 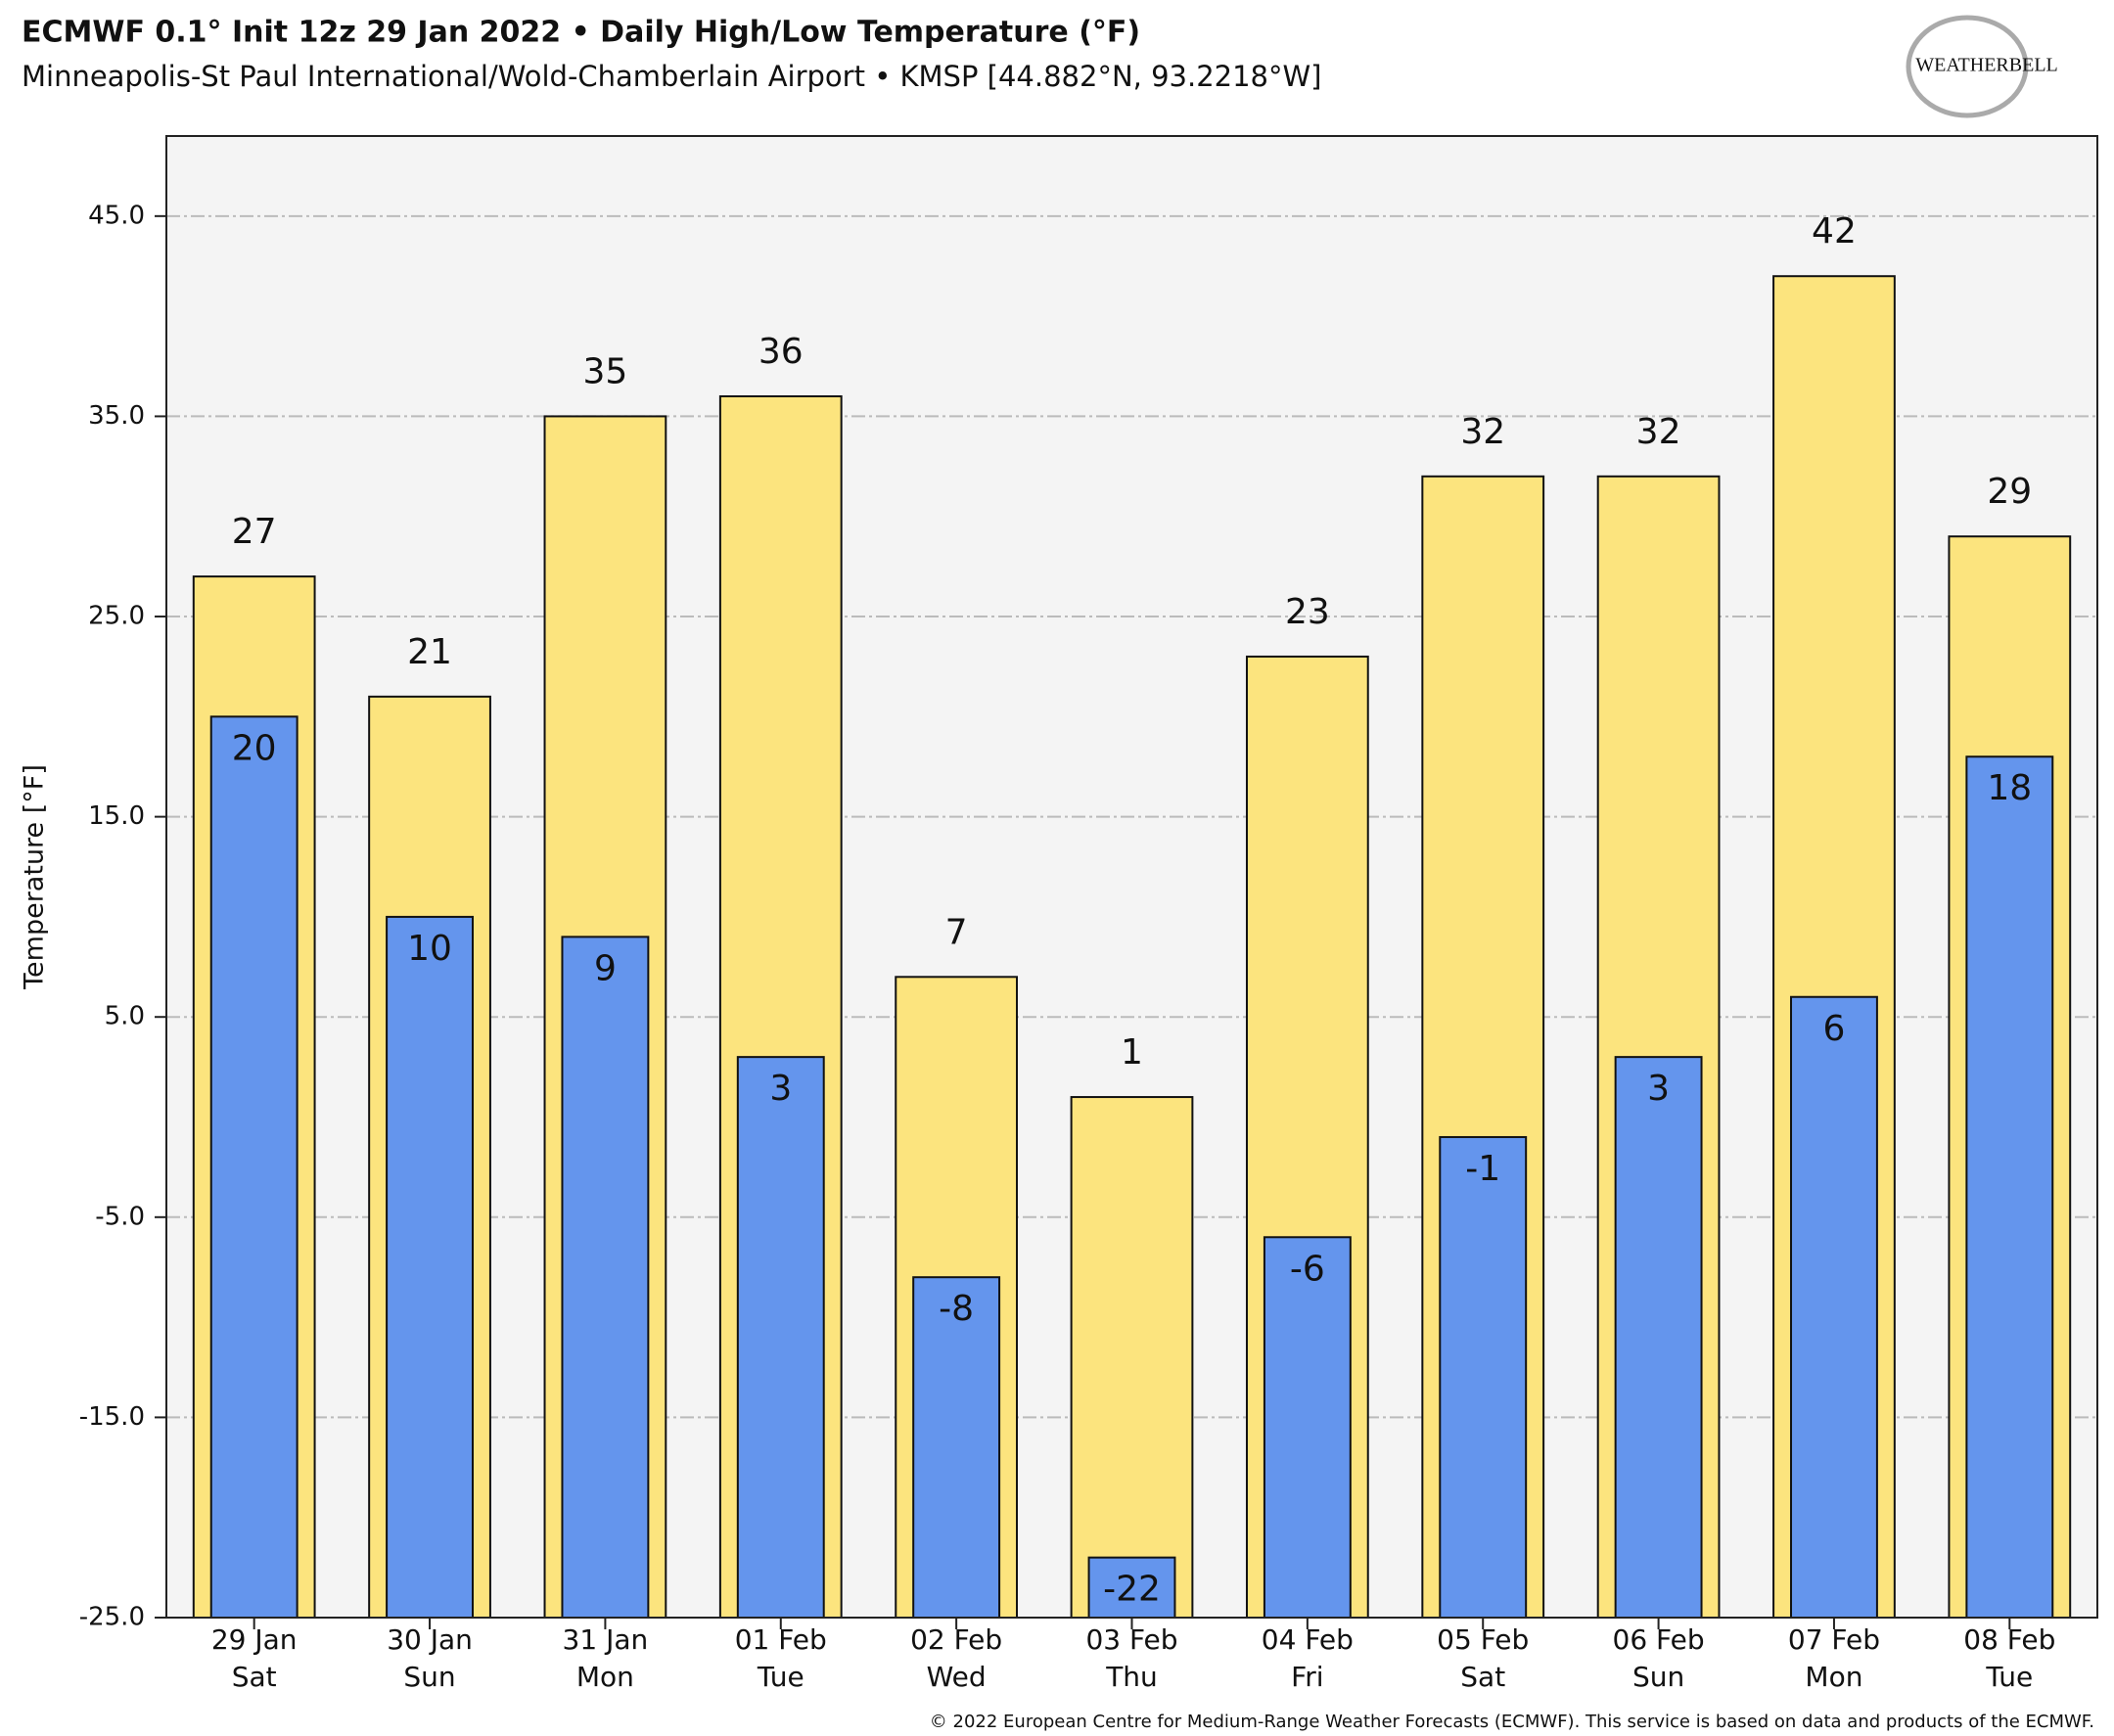 I want to click on value-label: 7, so click(x=957, y=932).